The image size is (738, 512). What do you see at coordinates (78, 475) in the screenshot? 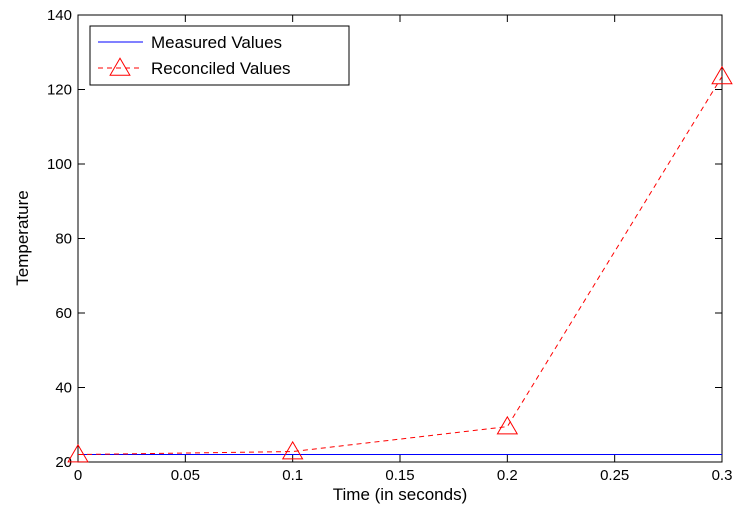
I see `x-tick-label: 0` at bounding box center [78, 475].